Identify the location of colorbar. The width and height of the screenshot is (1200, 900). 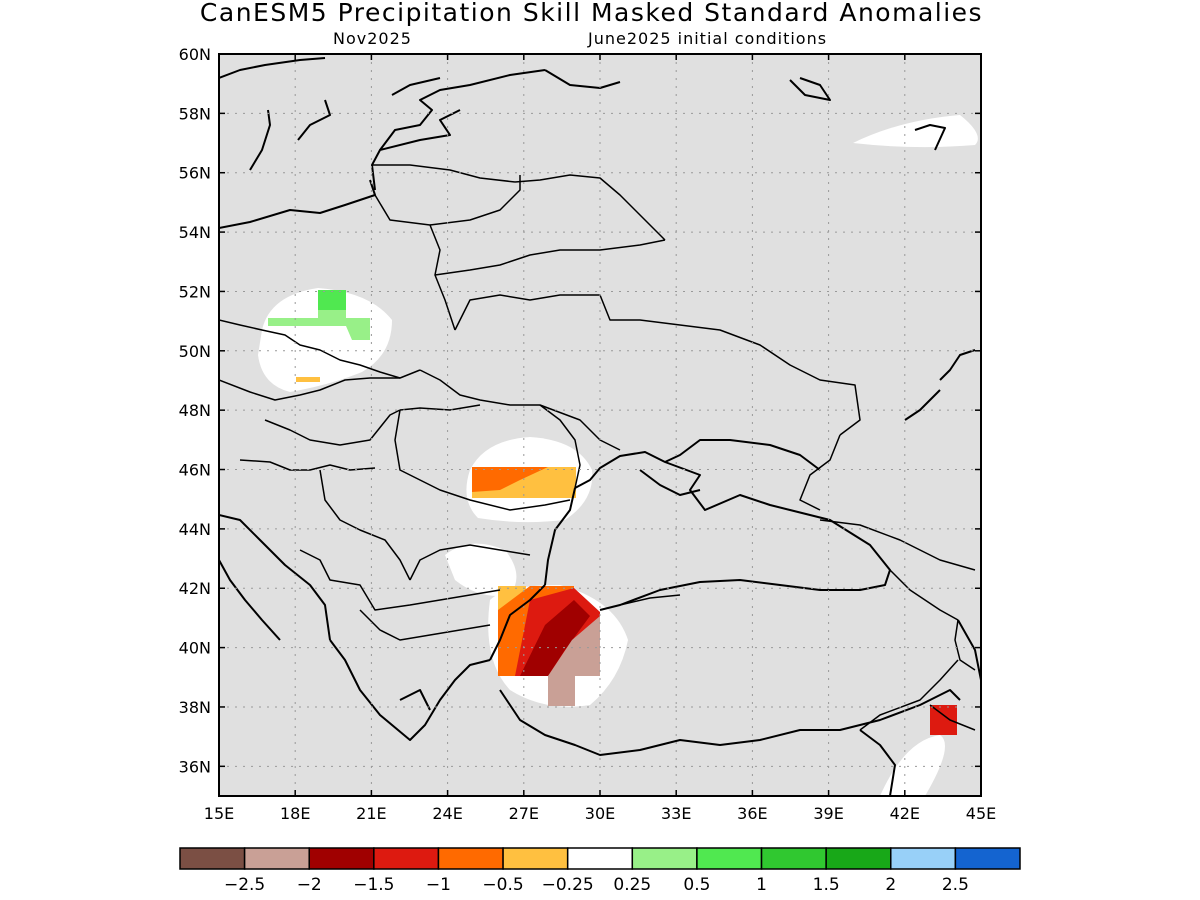
(600, 858).